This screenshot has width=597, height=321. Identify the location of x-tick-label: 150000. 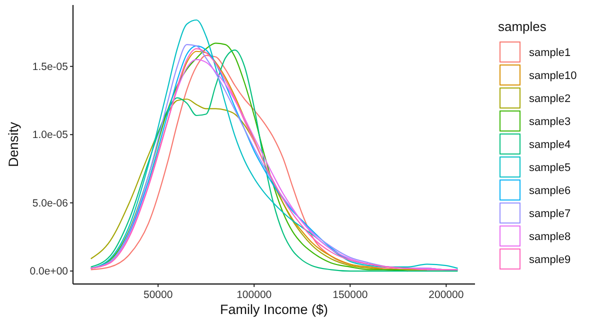
(350, 295).